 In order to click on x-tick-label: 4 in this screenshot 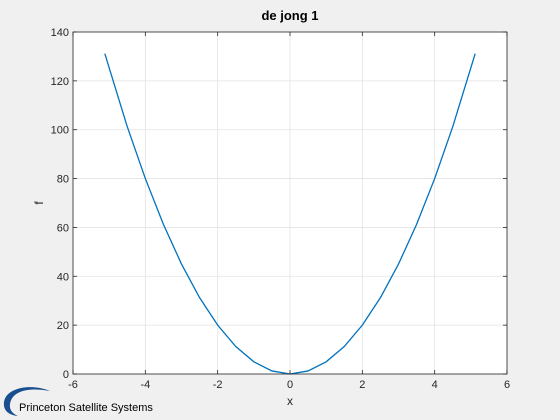, I will do `click(435, 385)`.